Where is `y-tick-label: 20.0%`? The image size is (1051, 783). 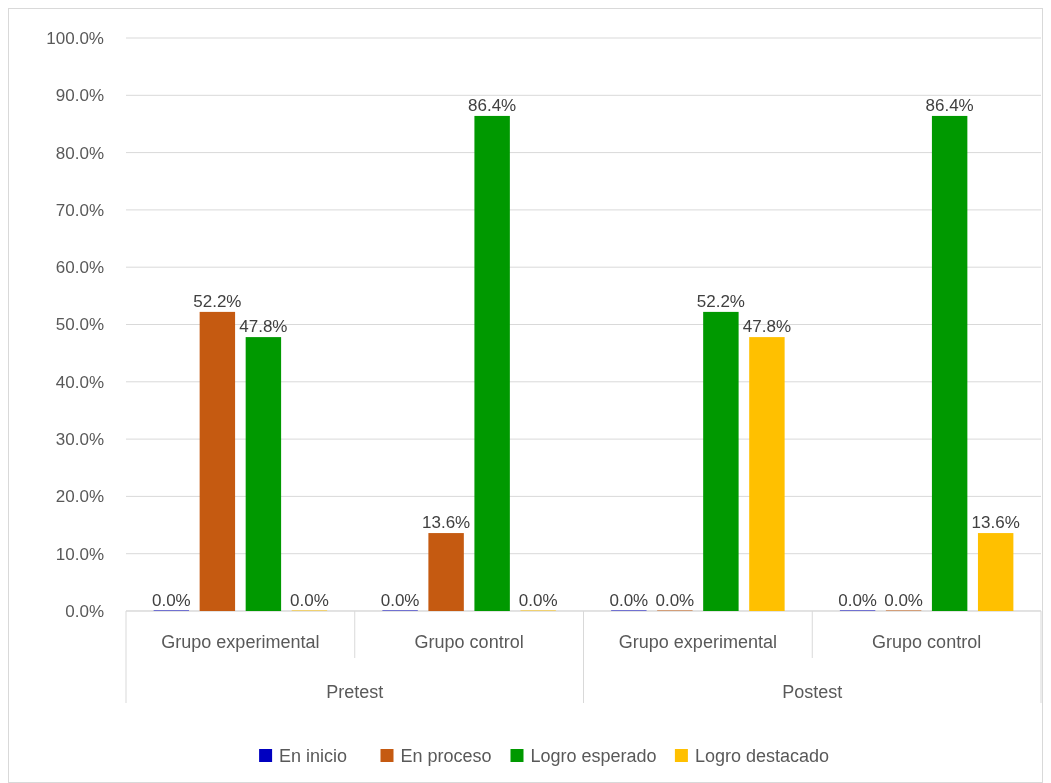
y-tick-label: 20.0% is located at coordinates (79, 497).